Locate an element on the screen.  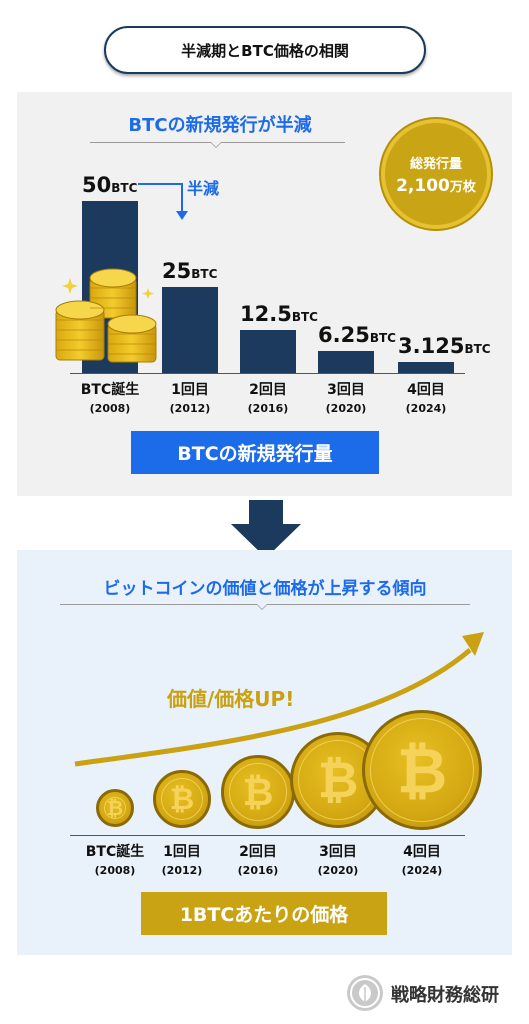
x-tick-name: 4回目 is located at coordinates (426, 390).